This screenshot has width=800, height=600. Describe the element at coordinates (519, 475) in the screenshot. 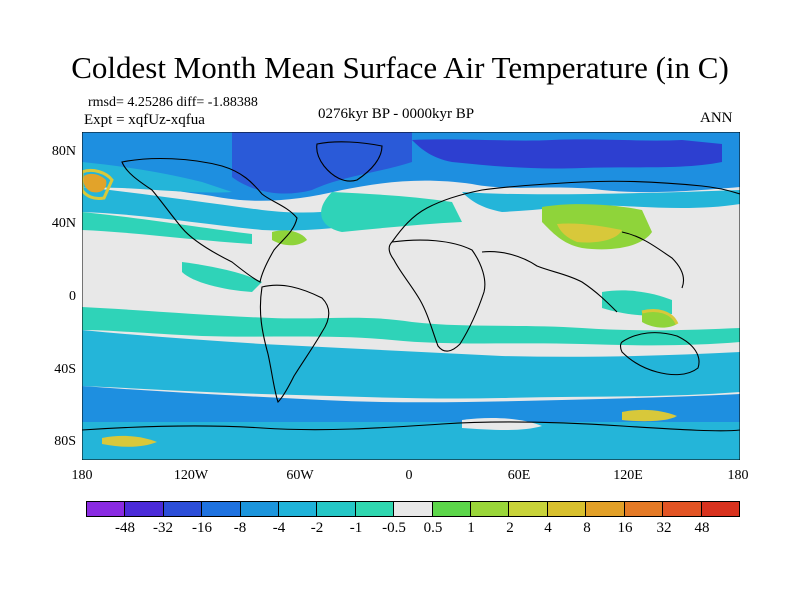

I see `lon-label-60e: 60E` at that location.